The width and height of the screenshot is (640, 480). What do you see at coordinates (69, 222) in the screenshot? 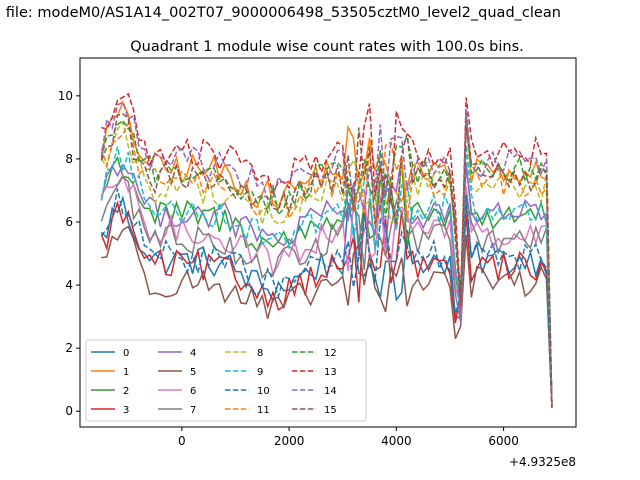
I see `y-tick-label: 6` at bounding box center [69, 222].